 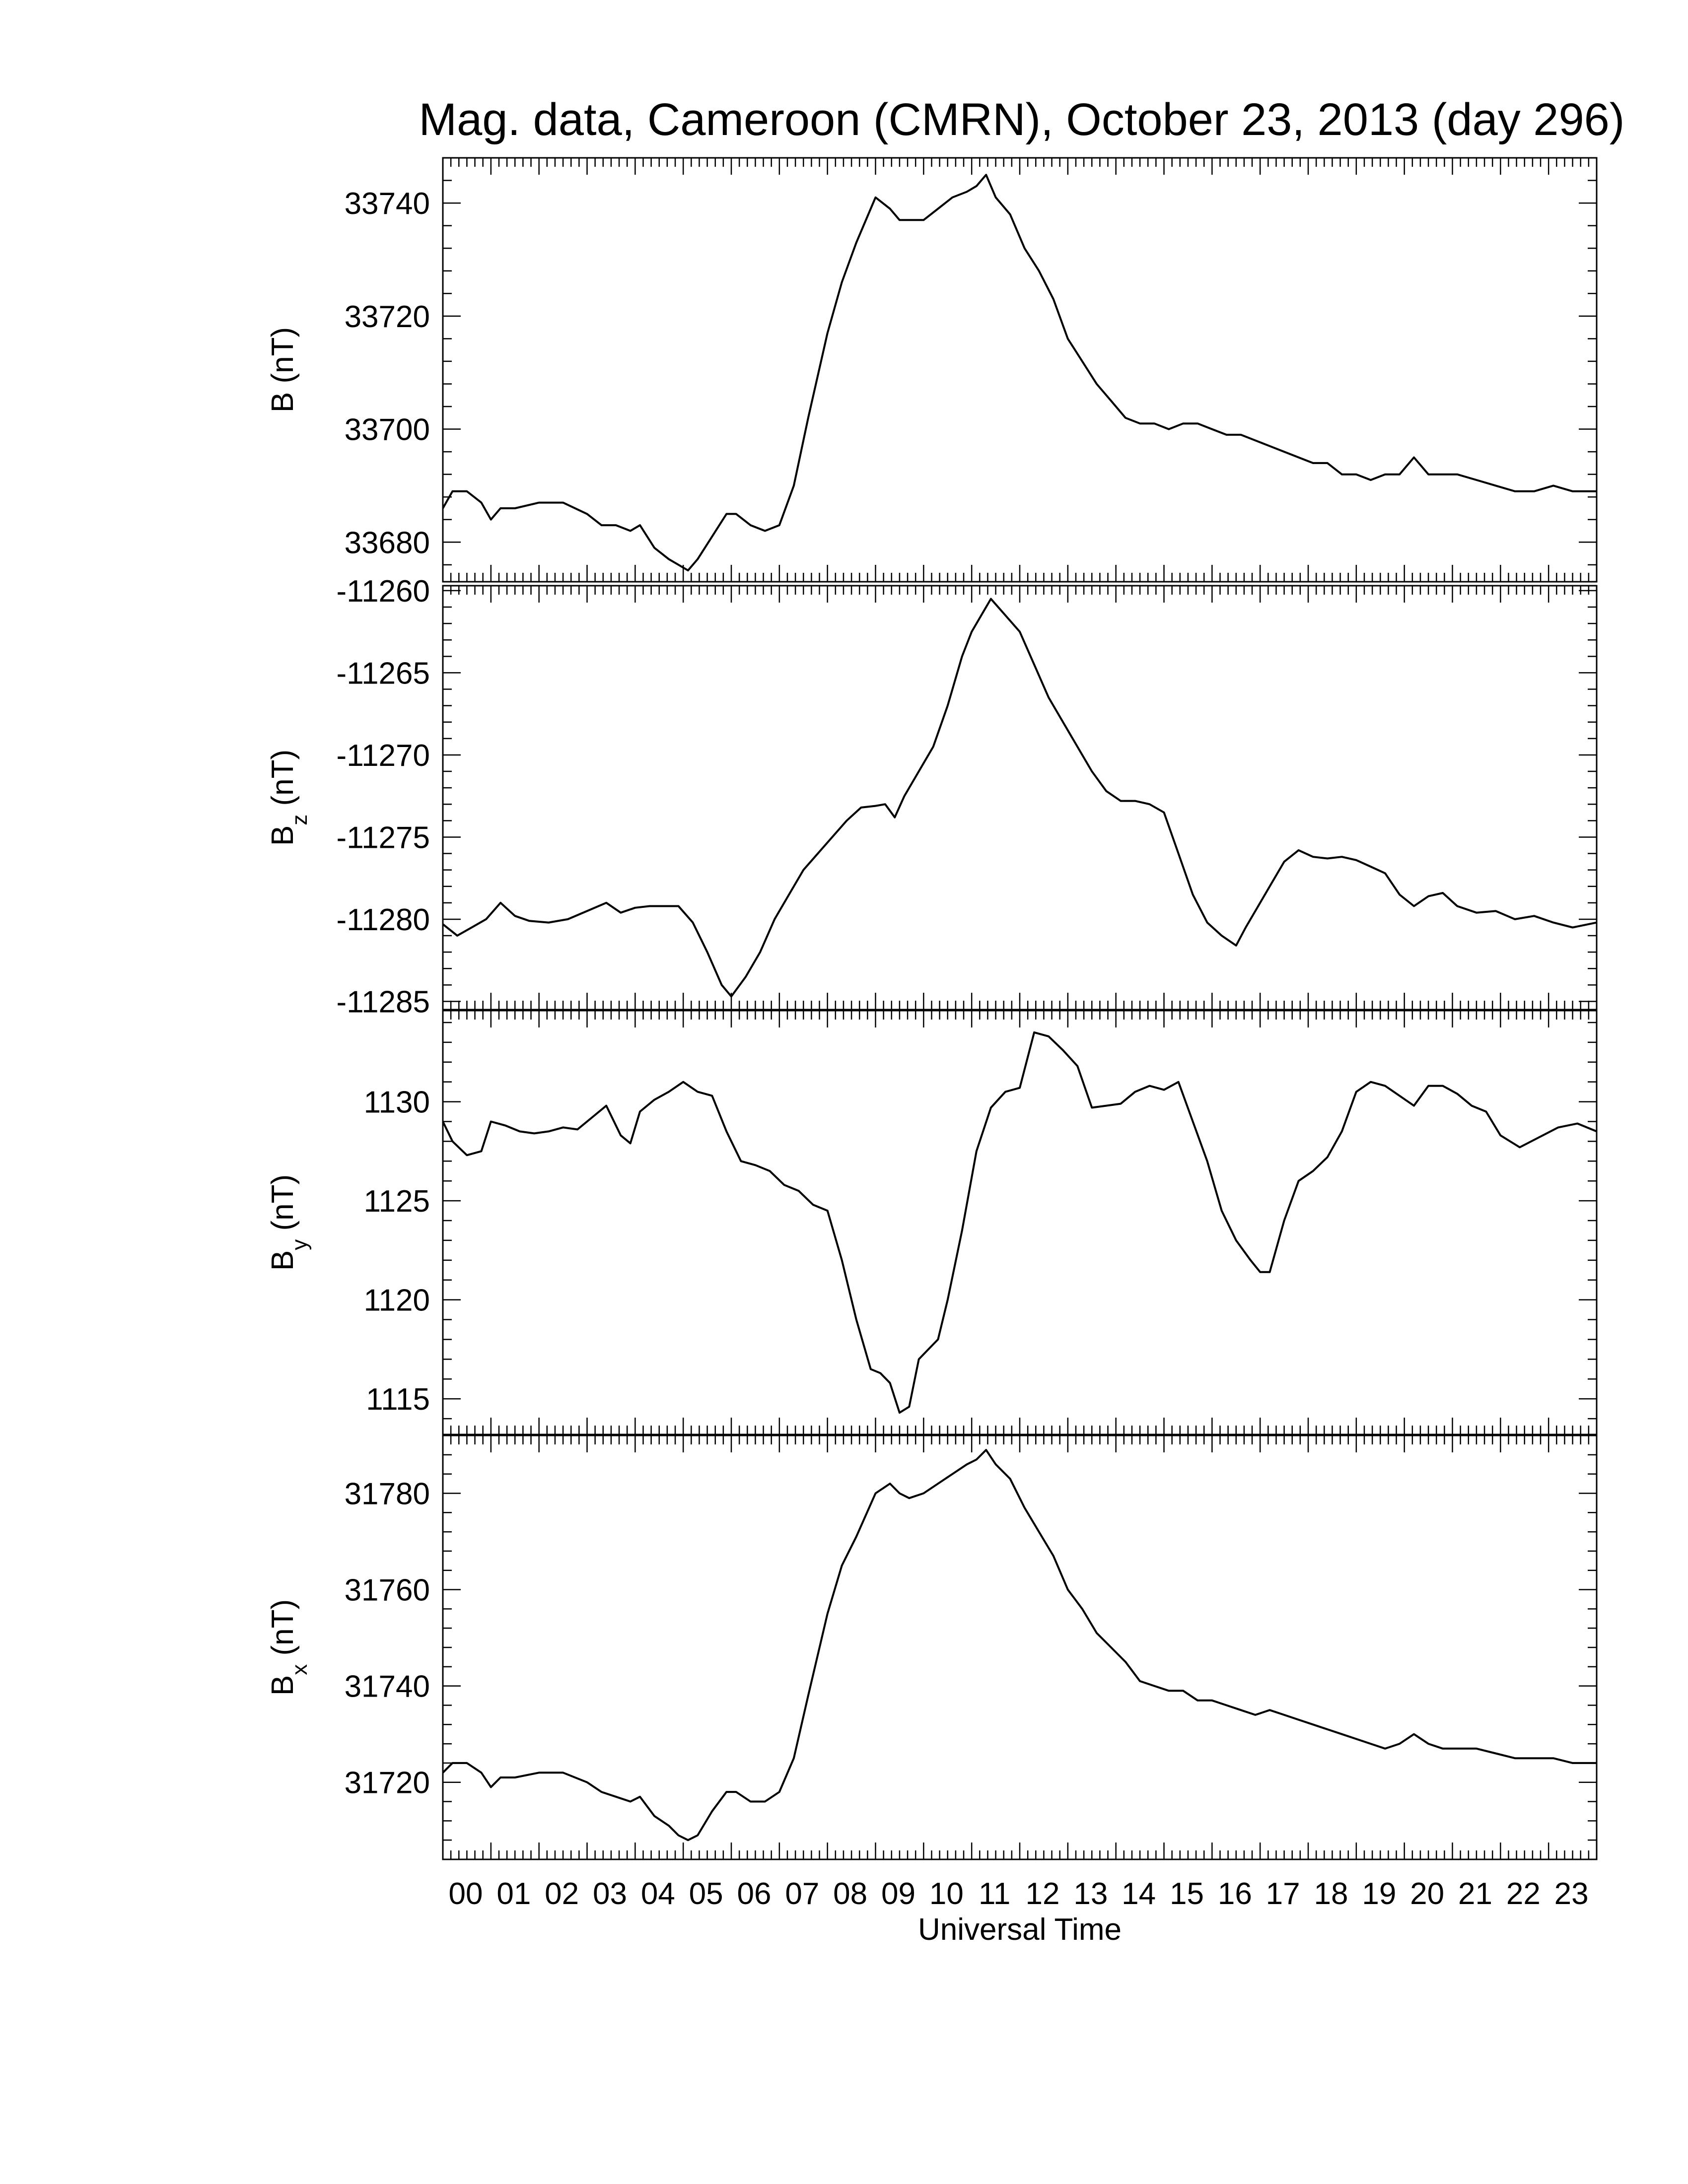 I want to click on x-tick-label: 06, so click(x=754, y=1894).